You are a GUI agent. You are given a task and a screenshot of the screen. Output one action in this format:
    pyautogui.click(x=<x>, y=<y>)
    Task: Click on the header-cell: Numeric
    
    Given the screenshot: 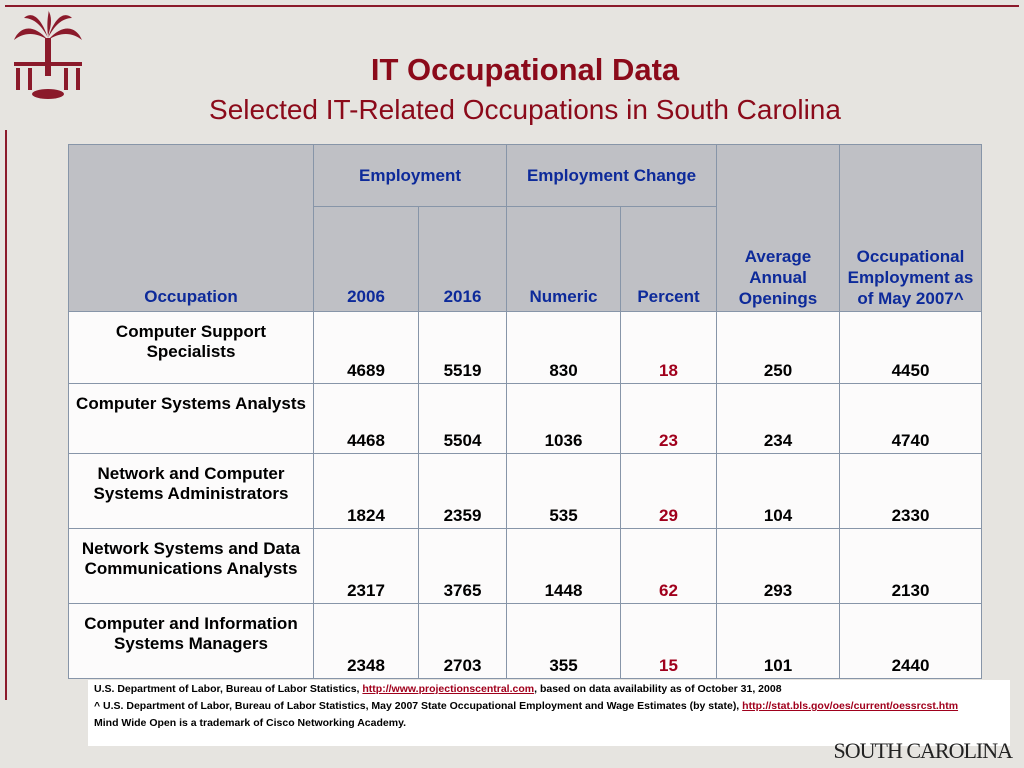 What is the action you would take?
    pyautogui.click(x=563, y=259)
    